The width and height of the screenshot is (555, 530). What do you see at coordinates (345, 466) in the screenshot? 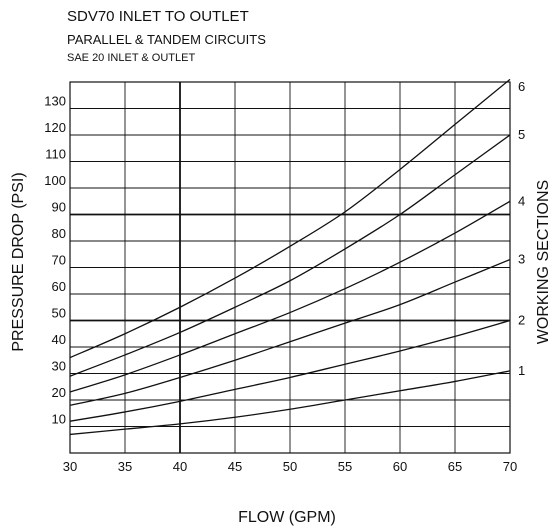
I see `x-tick-label-55: 55` at bounding box center [345, 466].